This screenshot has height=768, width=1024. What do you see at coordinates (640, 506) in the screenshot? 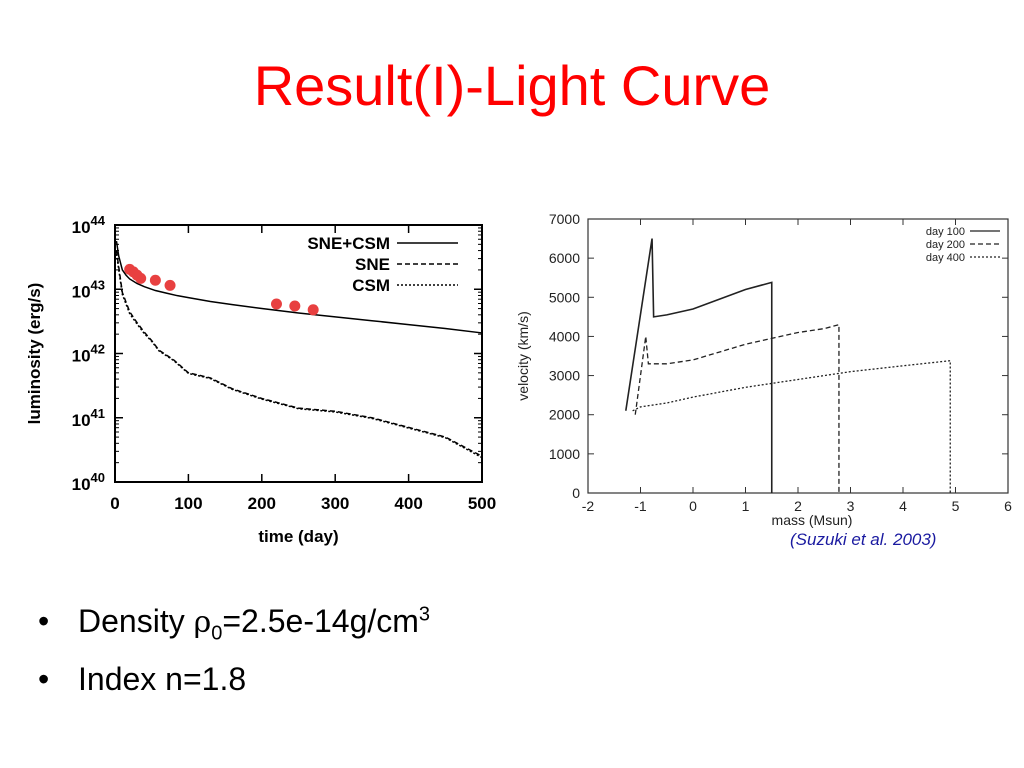
I see `x-tick-label: -1` at bounding box center [640, 506].